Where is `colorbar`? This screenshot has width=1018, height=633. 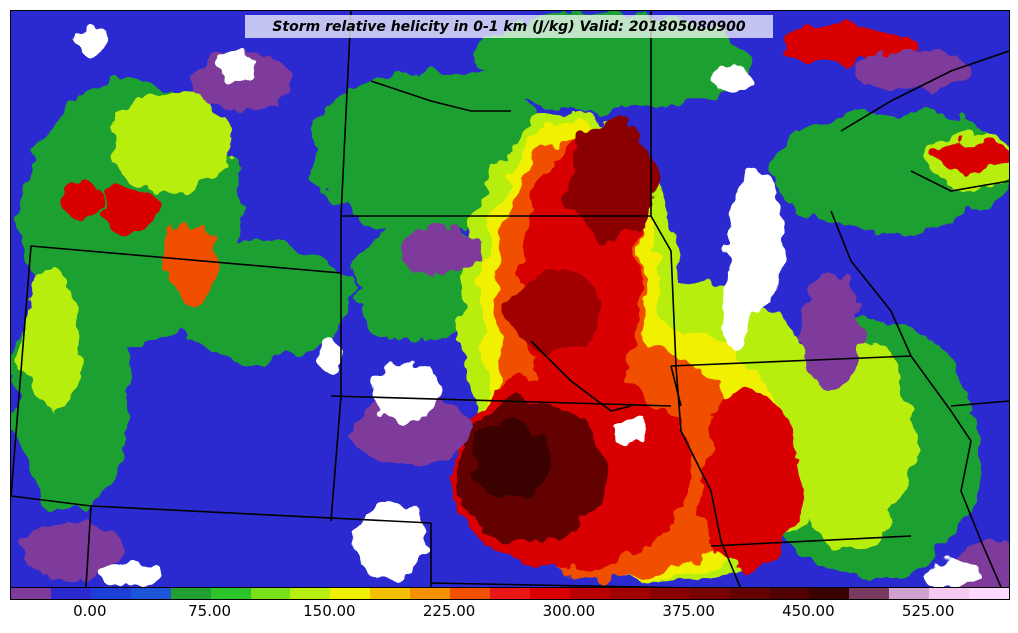 colorbar is located at coordinates (510, 593).